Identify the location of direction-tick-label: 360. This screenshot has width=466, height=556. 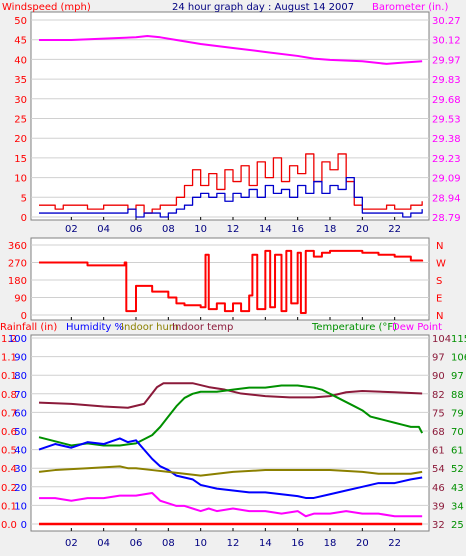
(17, 246).